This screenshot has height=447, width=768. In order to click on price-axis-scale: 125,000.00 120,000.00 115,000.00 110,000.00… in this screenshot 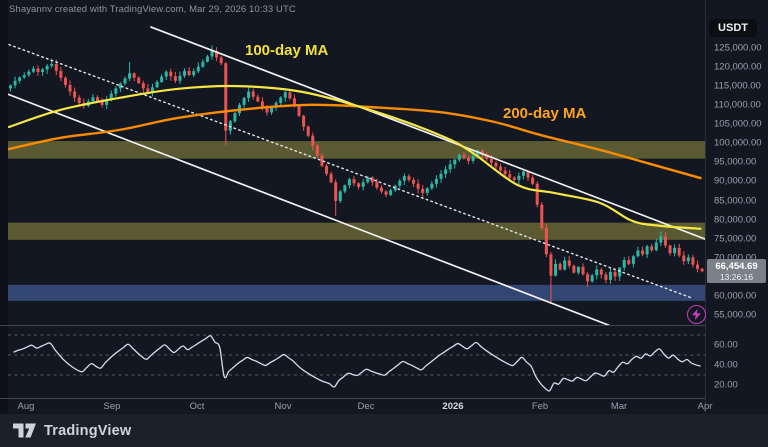, I will do `click(737, 199)`.